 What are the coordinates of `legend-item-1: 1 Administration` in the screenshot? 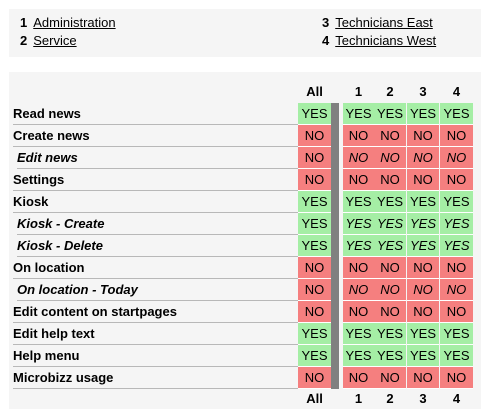 It's located at (68, 23).